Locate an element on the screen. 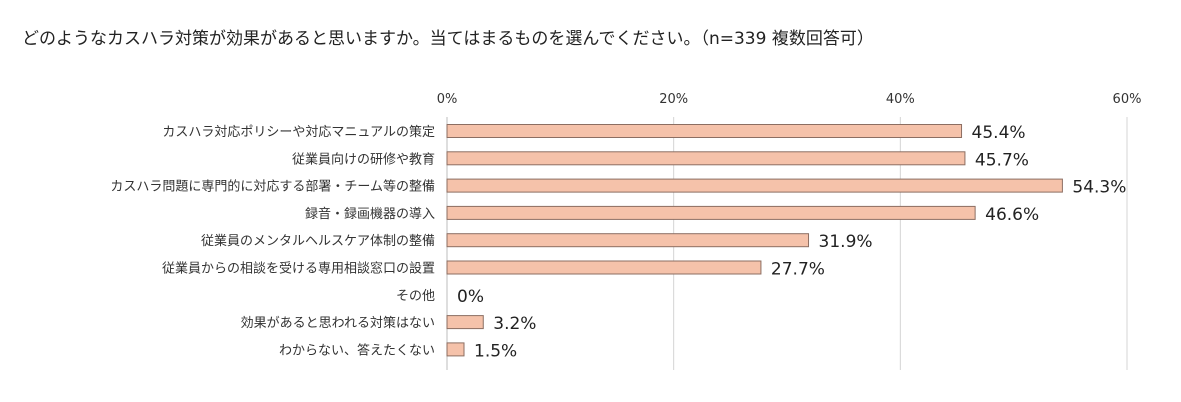 The width and height of the screenshot is (1181, 402). x-tick-label: 20% is located at coordinates (673, 99).